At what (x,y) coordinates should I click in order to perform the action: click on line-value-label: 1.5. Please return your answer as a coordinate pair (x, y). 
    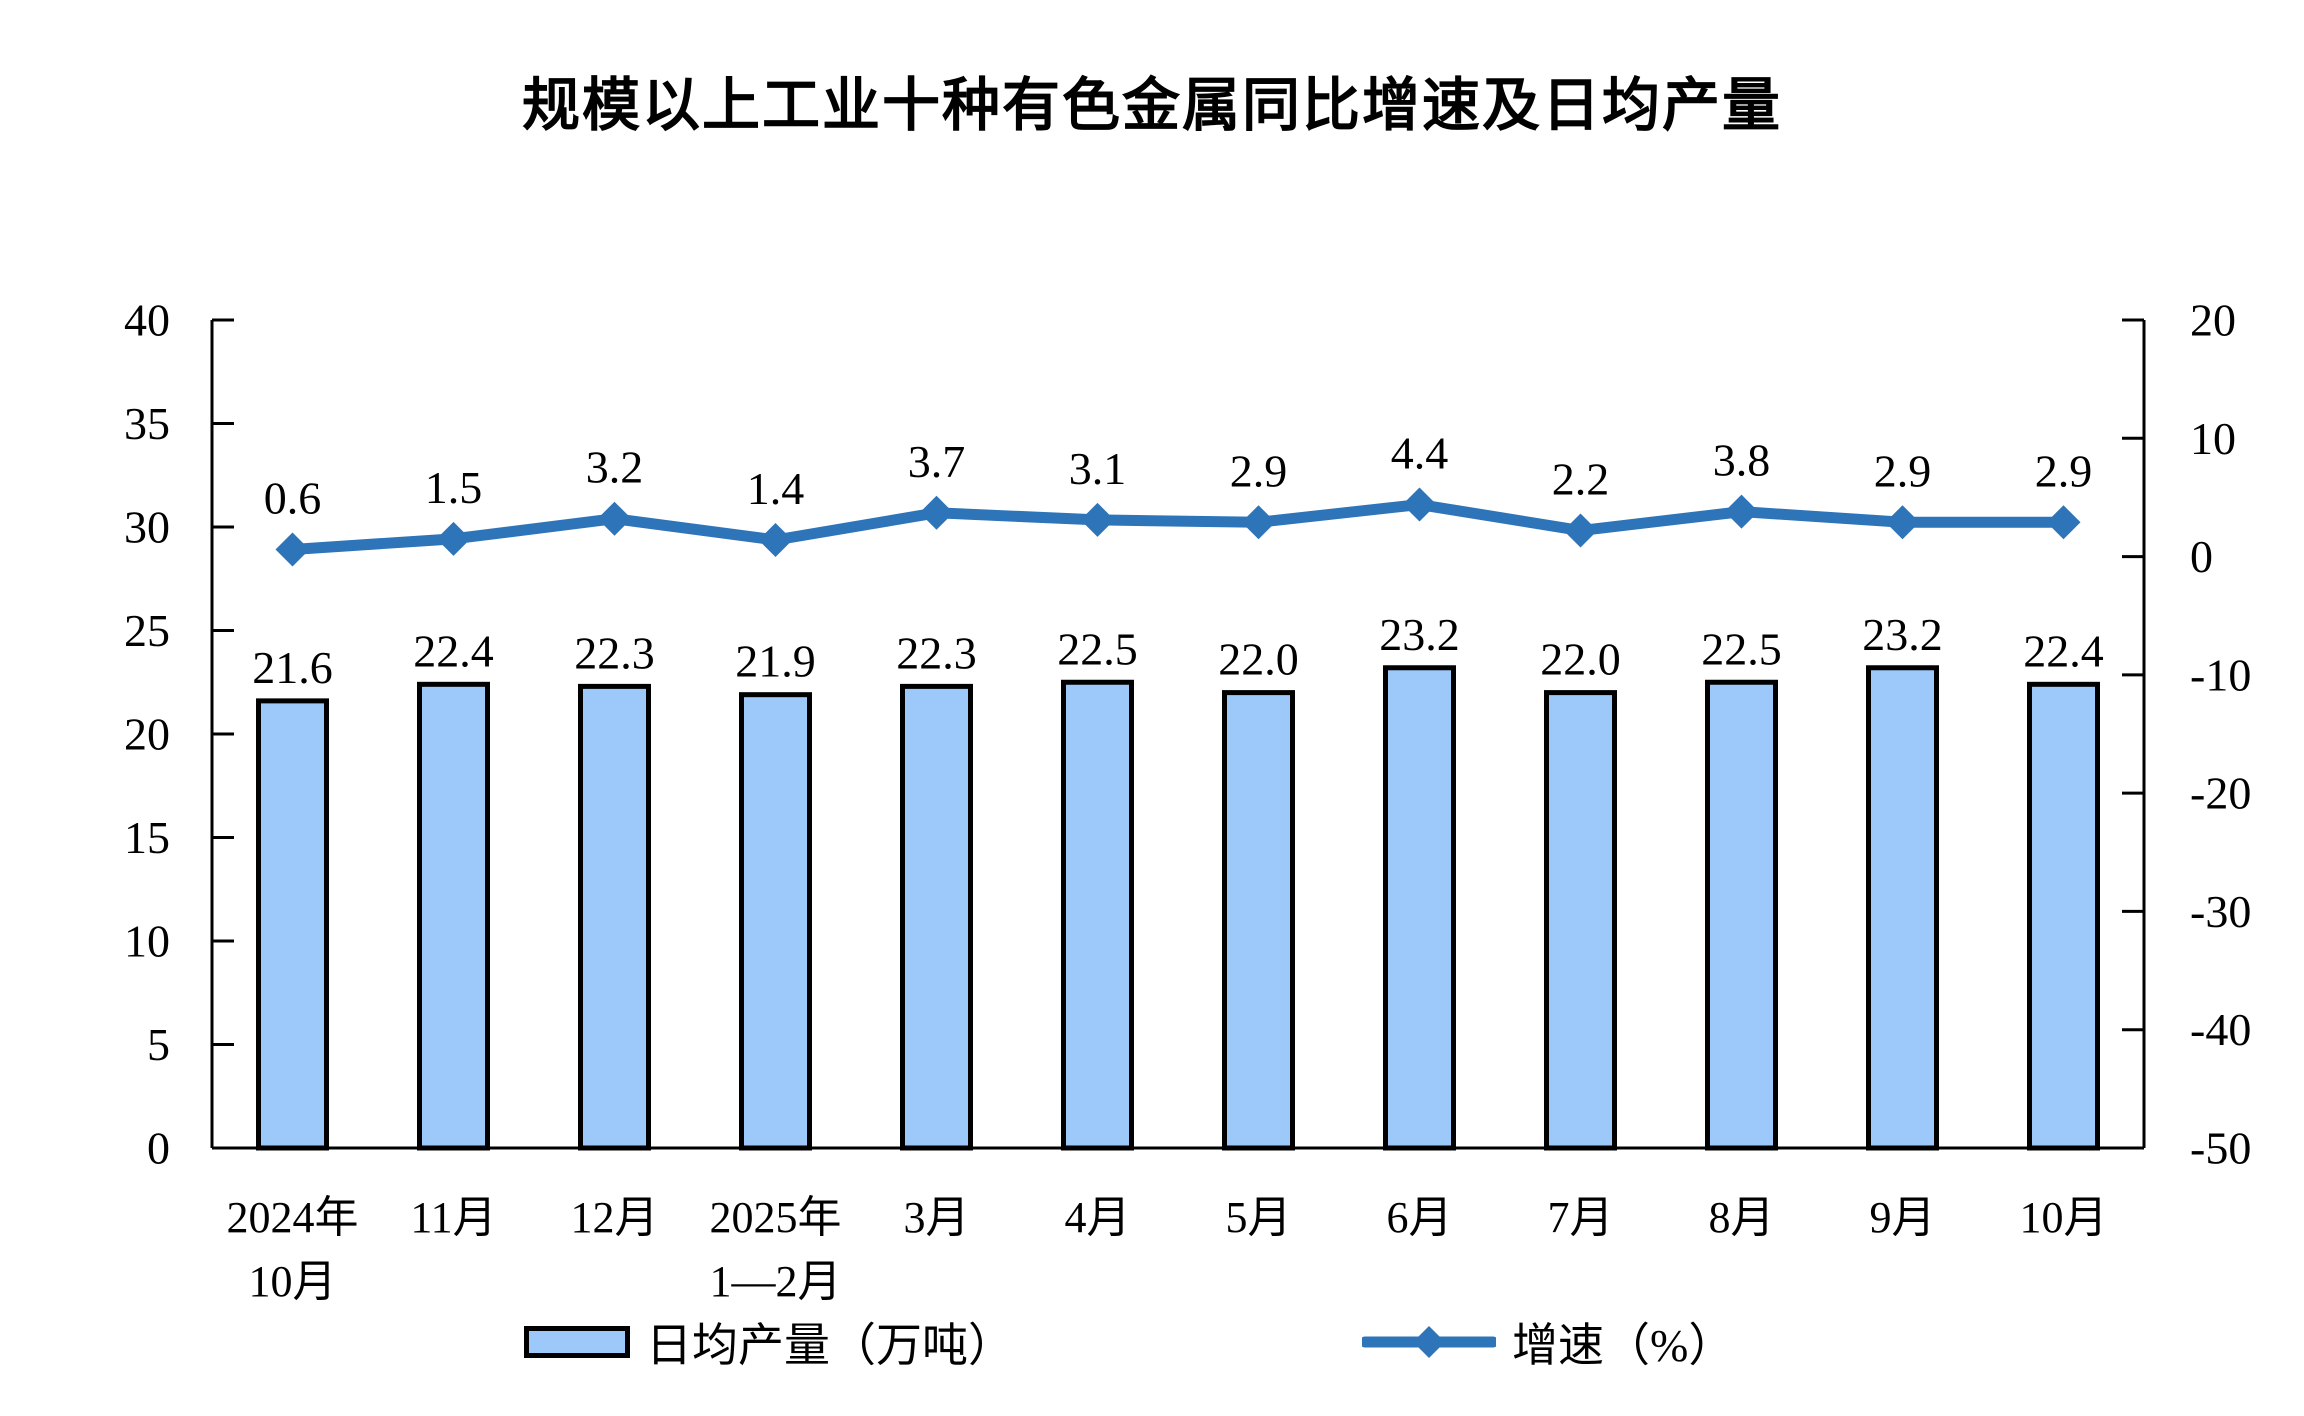
    Looking at the image, I should click on (454, 487).